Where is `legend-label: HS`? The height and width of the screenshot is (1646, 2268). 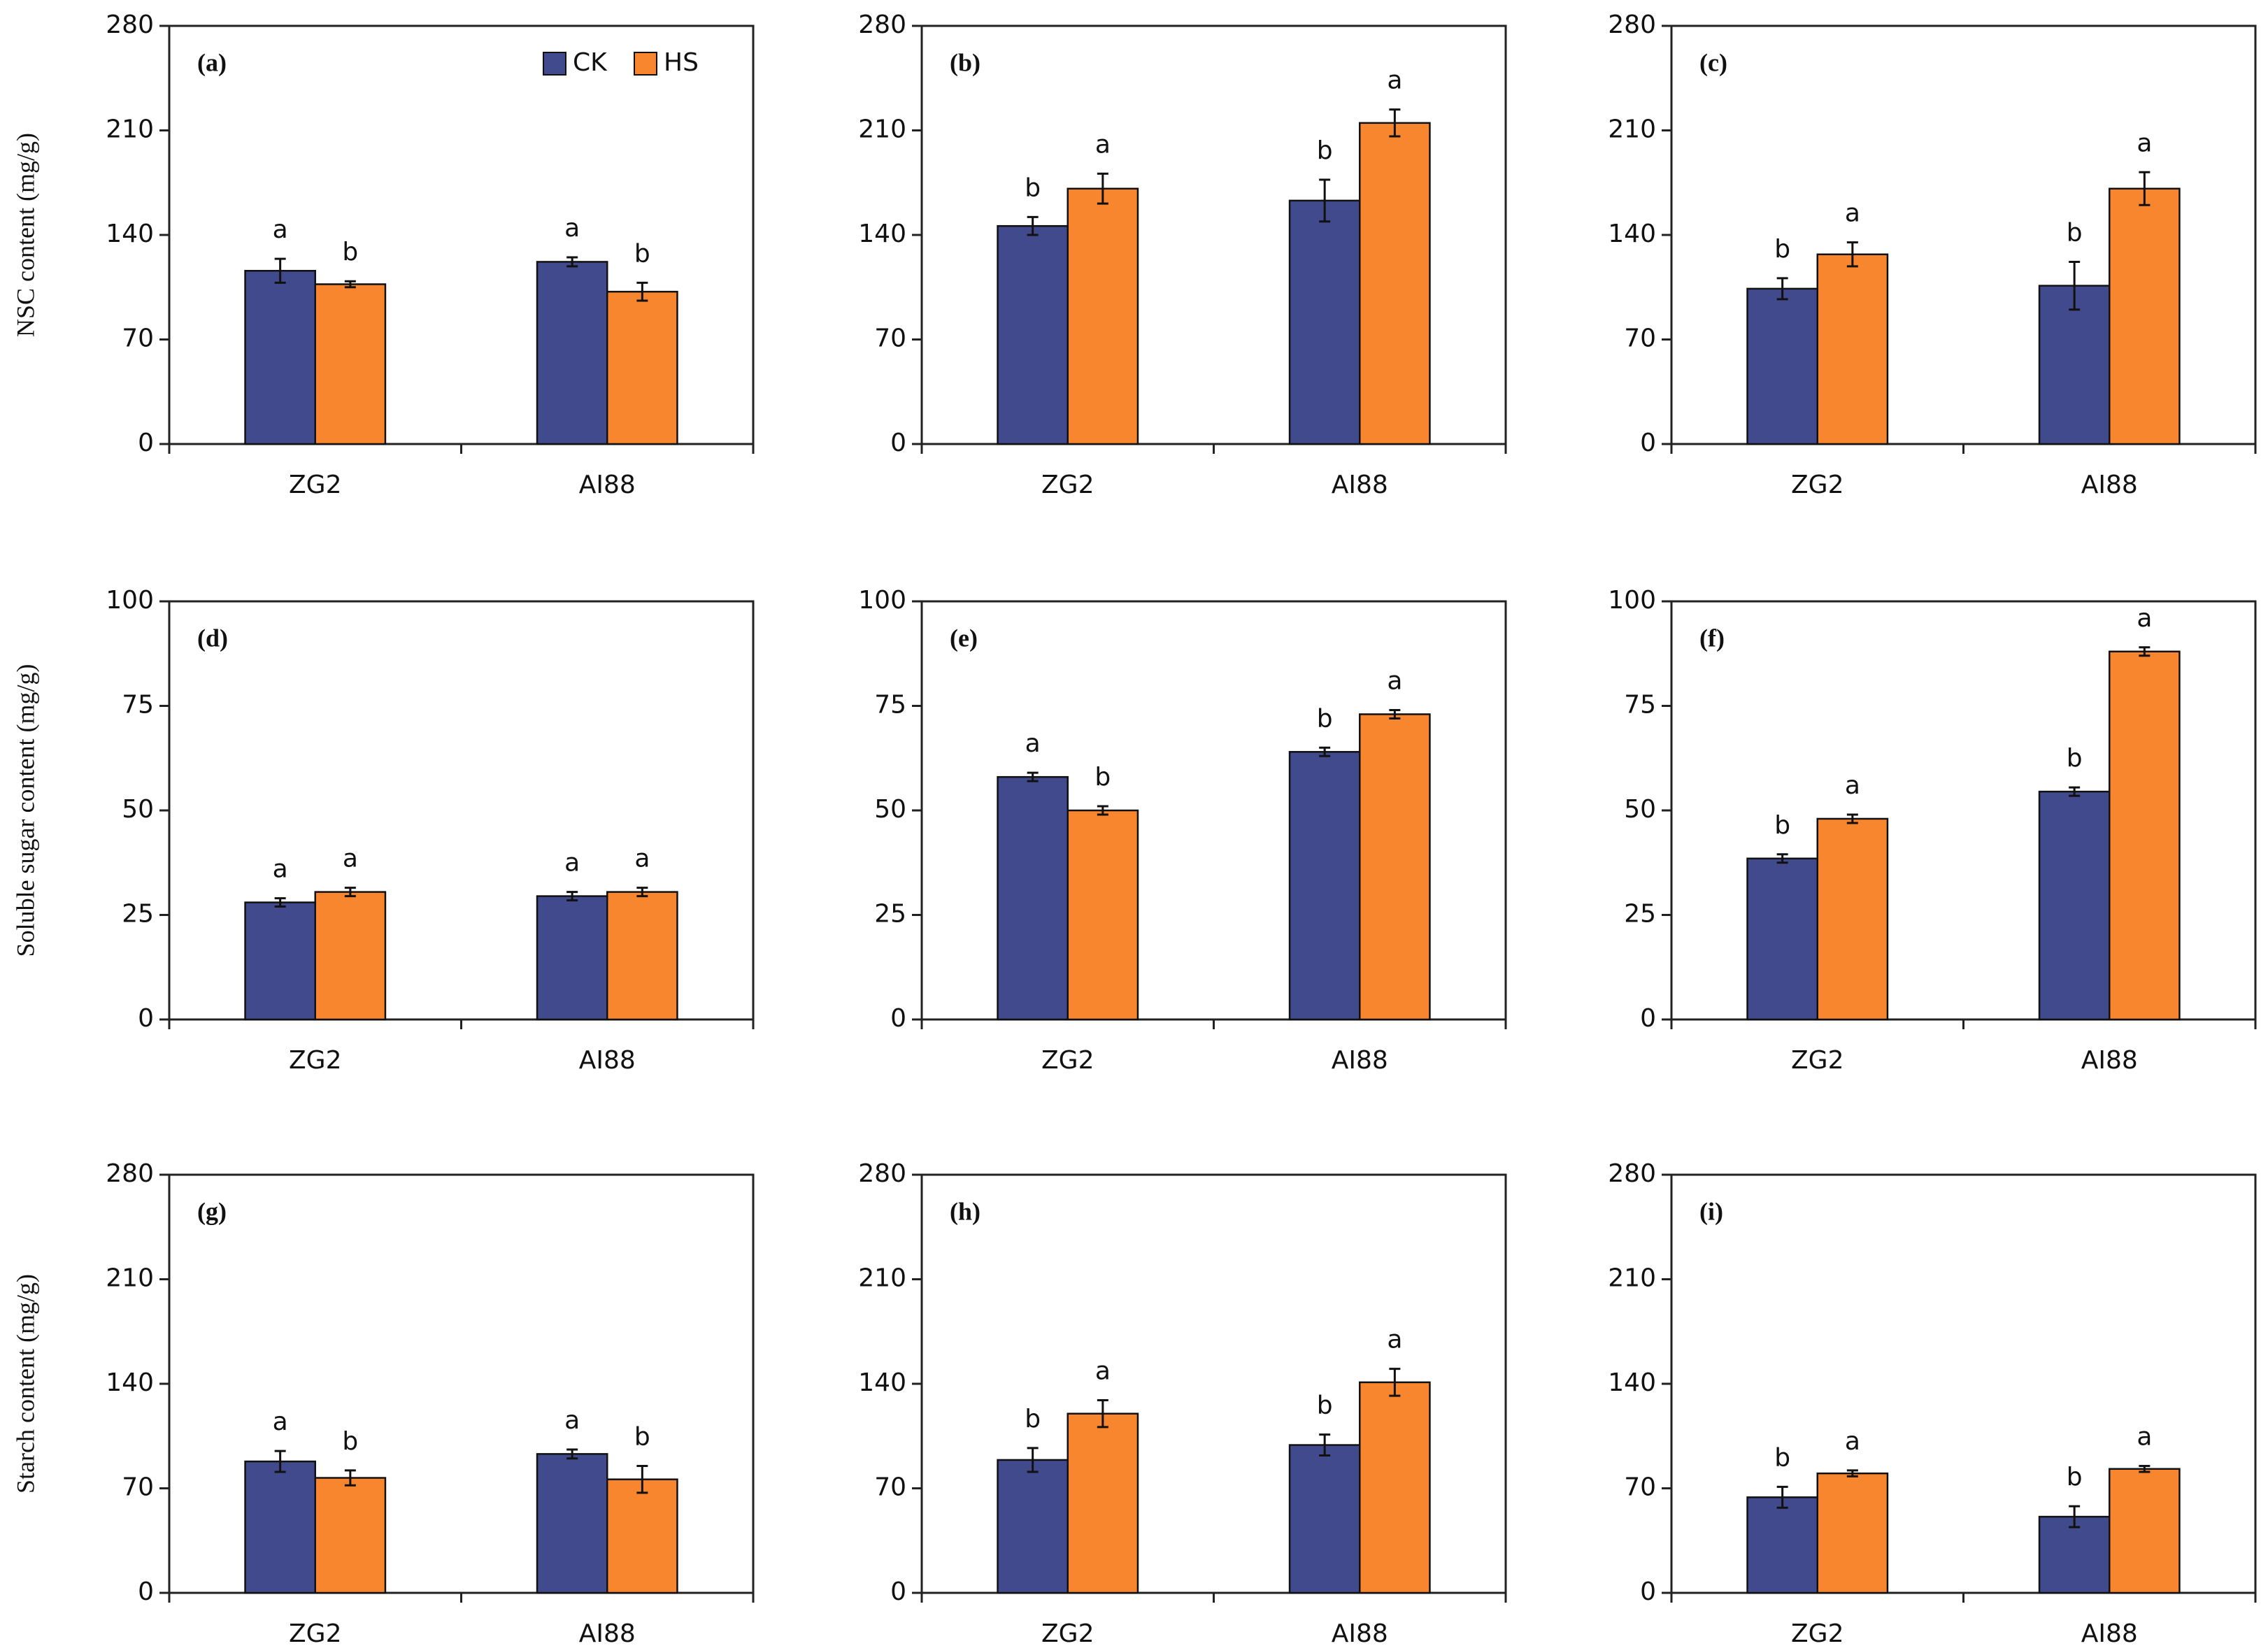 legend-label: HS is located at coordinates (681, 62).